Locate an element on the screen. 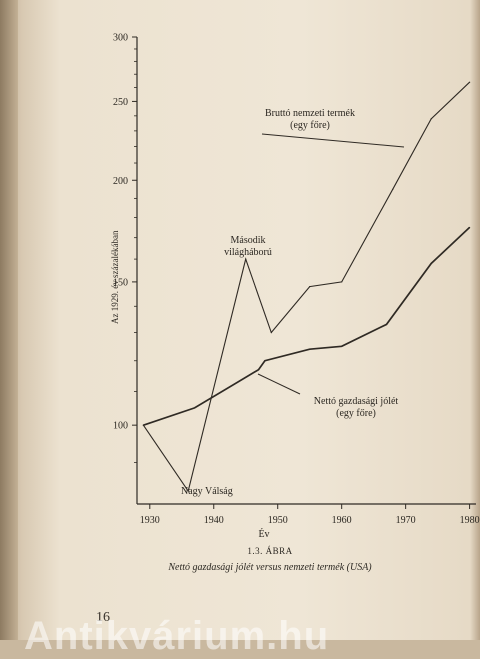 The width and height of the screenshot is (480, 659). y-tick-label: 300 is located at coordinates (120, 38).